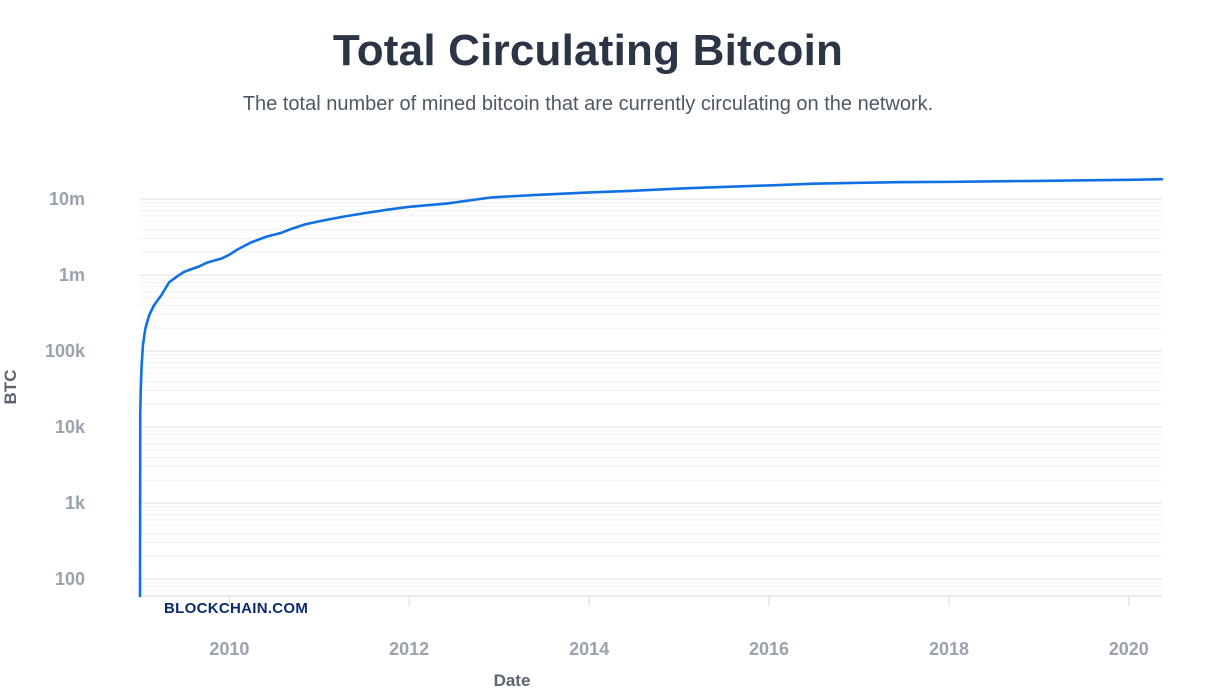 This screenshot has width=1206, height=698. Describe the element at coordinates (72, 275) in the screenshot. I see `y-tick-label: 1m` at that location.